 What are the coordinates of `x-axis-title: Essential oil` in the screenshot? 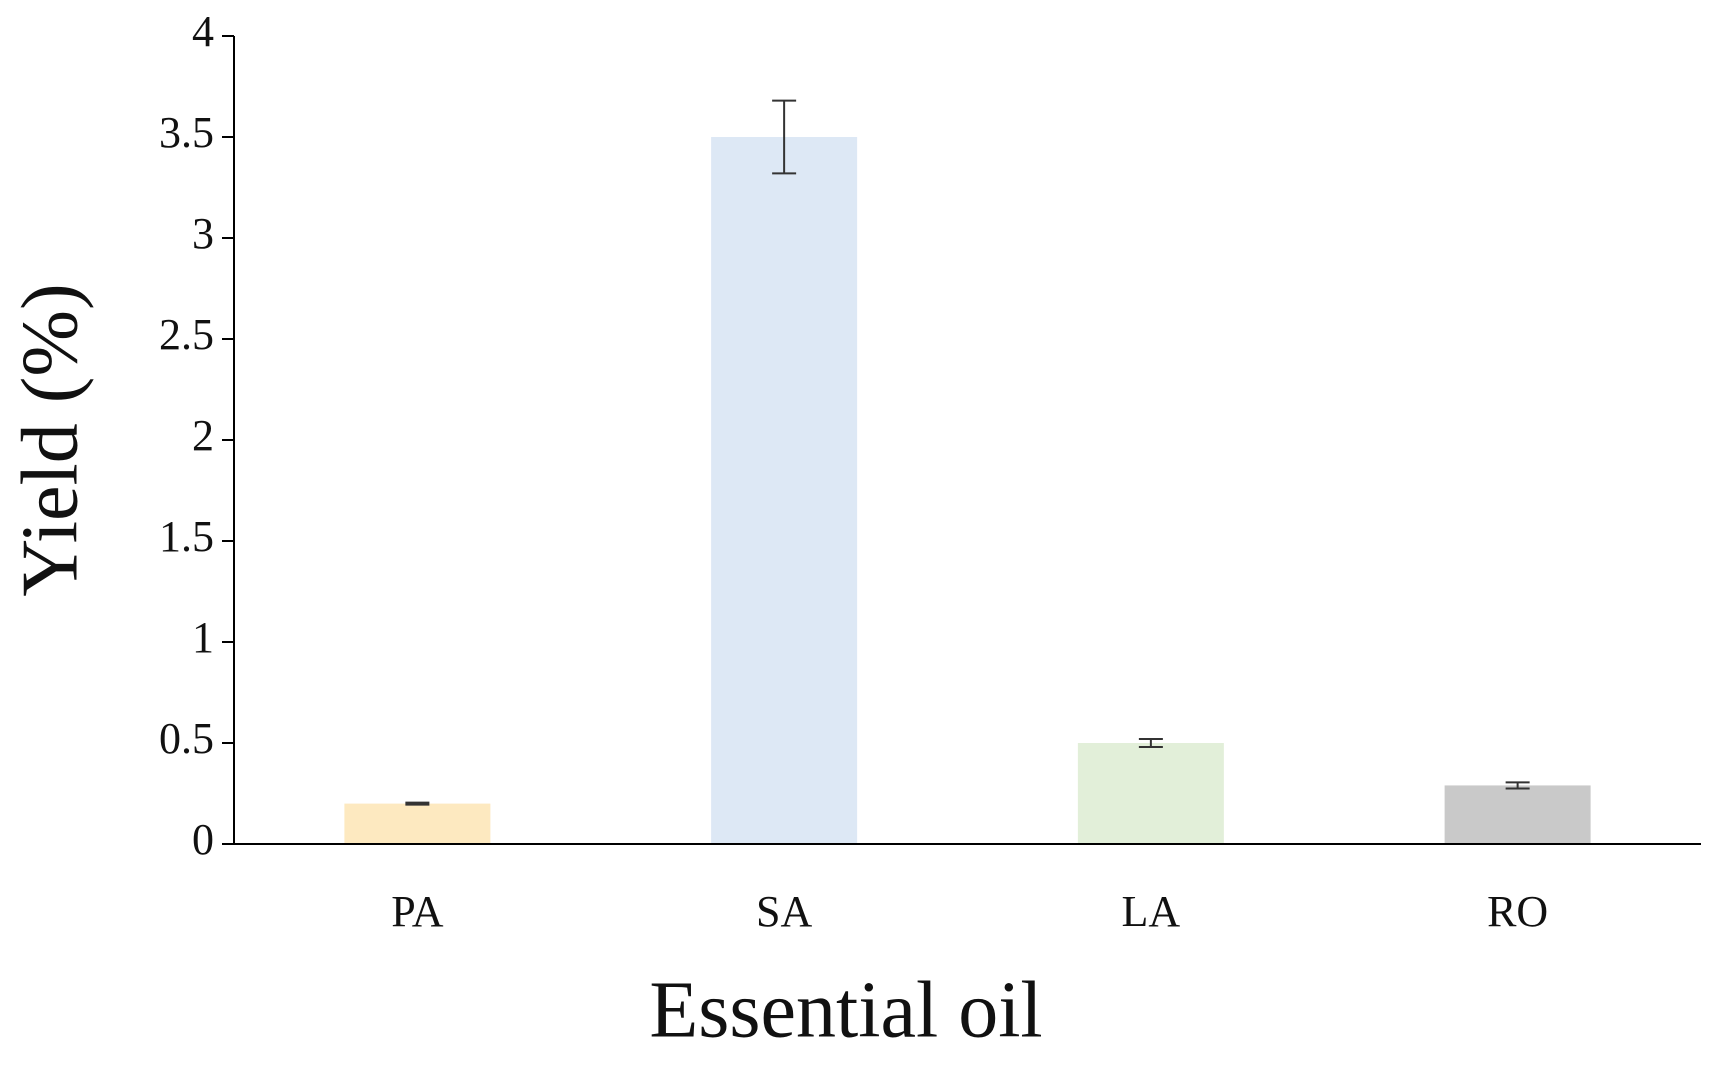 It's located at (845, 1010).